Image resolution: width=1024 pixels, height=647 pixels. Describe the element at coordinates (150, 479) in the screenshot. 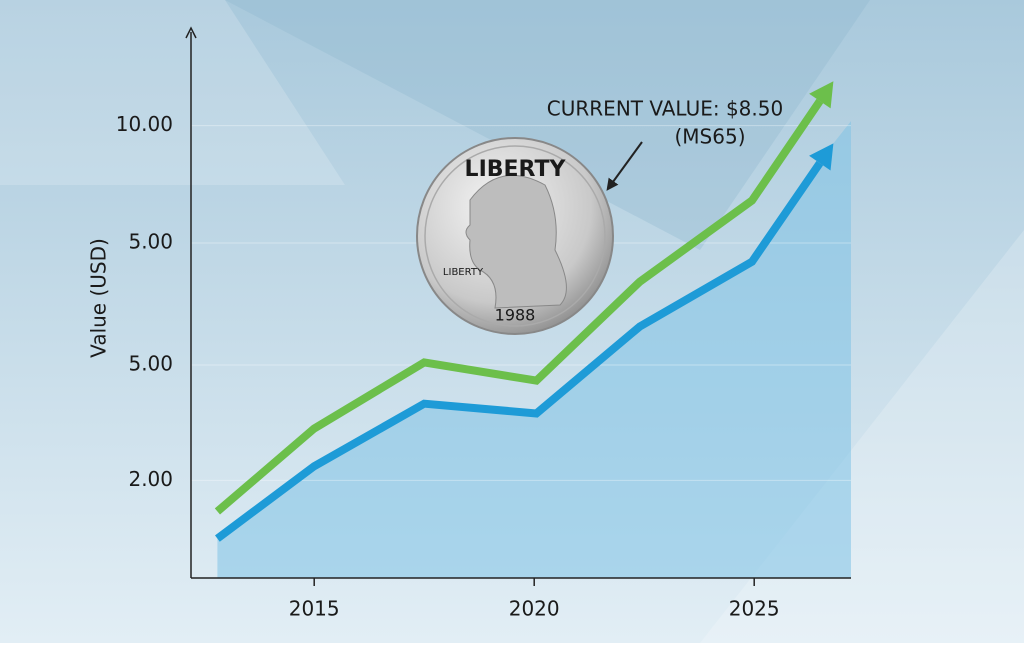

I see `y-tick-label: 2.00` at that location.